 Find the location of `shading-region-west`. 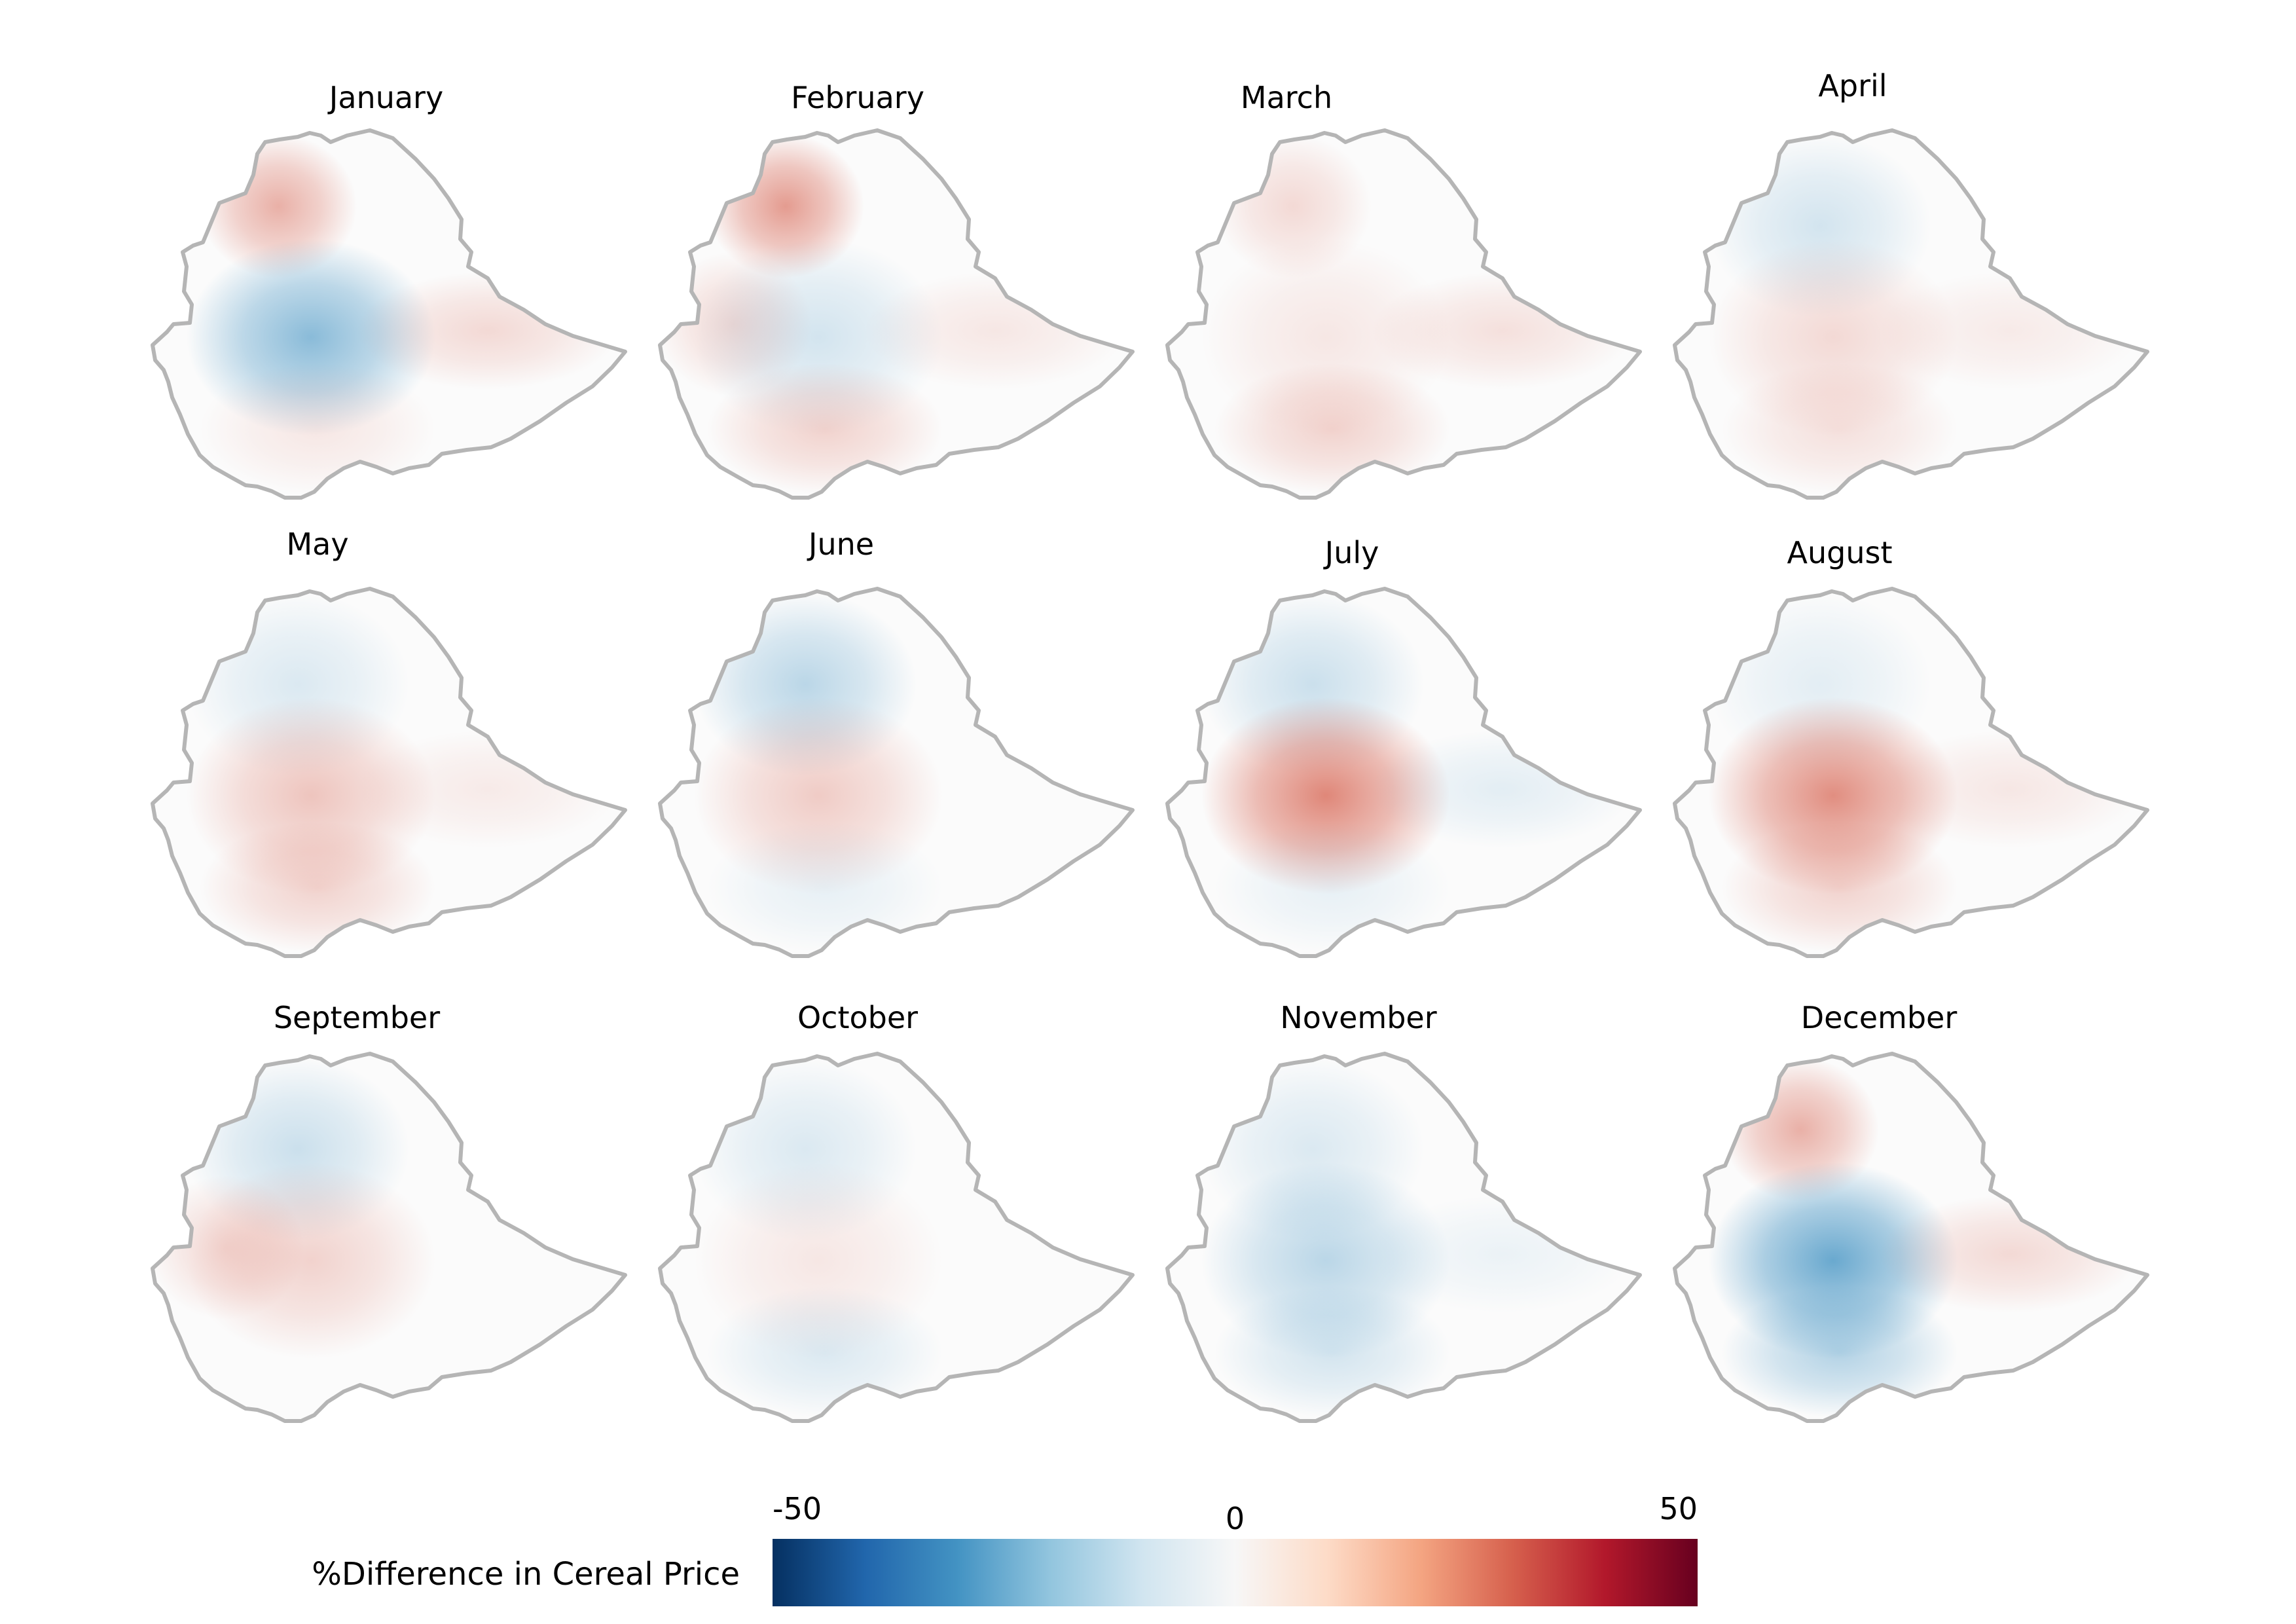

shading-region-west is located at coordinates (228, 1247).